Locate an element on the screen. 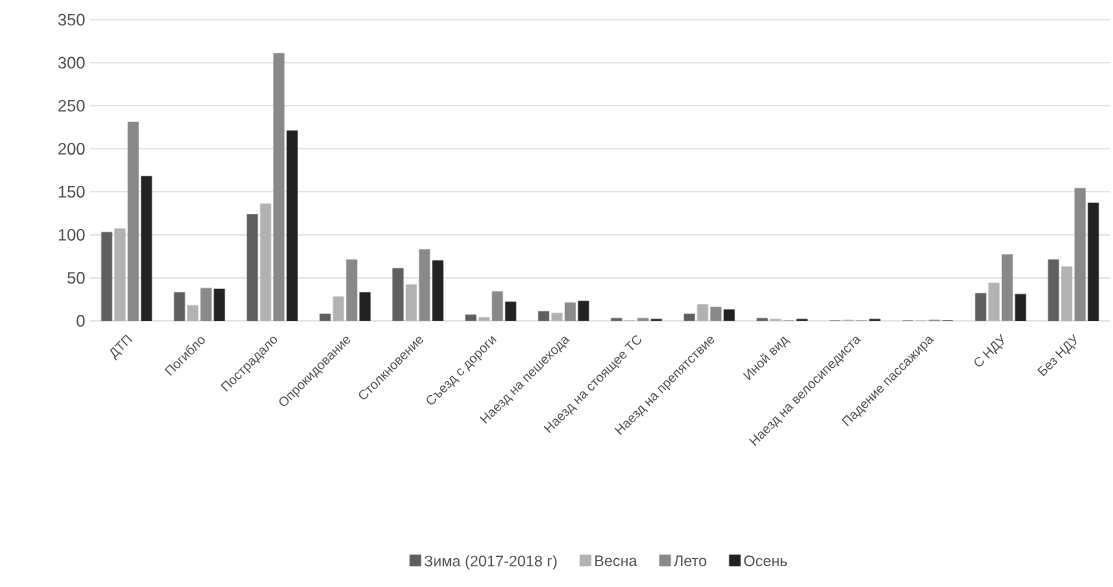 This screenshot has height=587, width=1113. y-tick-label: 100 is located at coordinates (71, 234).